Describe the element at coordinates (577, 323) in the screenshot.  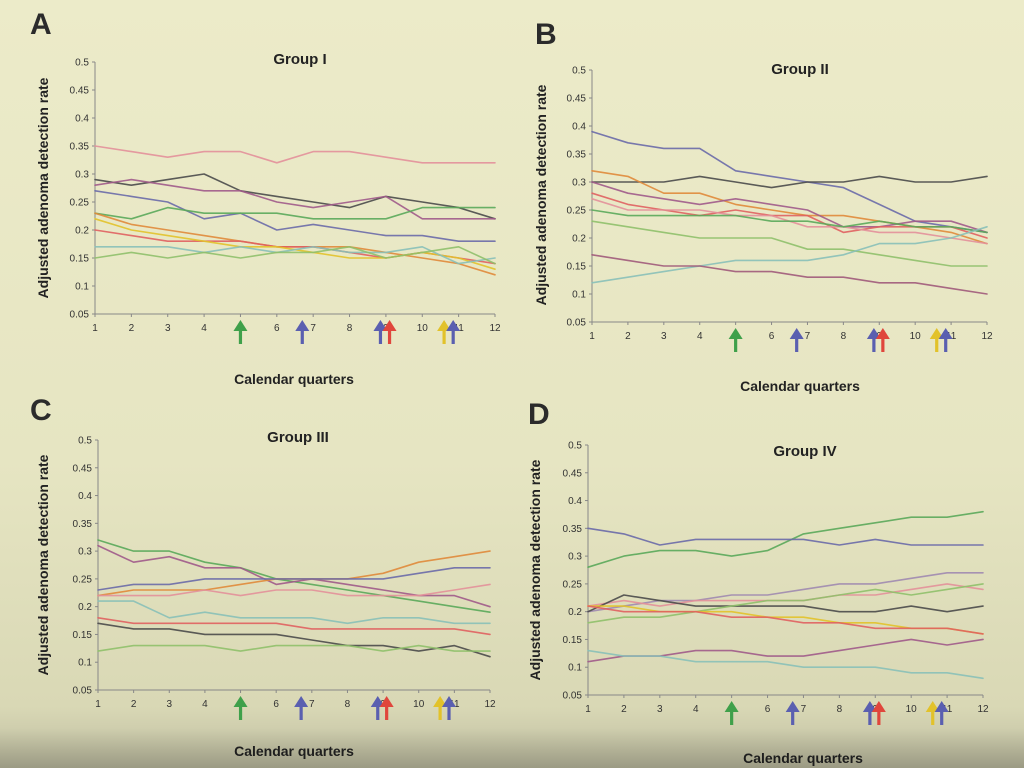
I see `y-tick-label: 0.05` at that location.